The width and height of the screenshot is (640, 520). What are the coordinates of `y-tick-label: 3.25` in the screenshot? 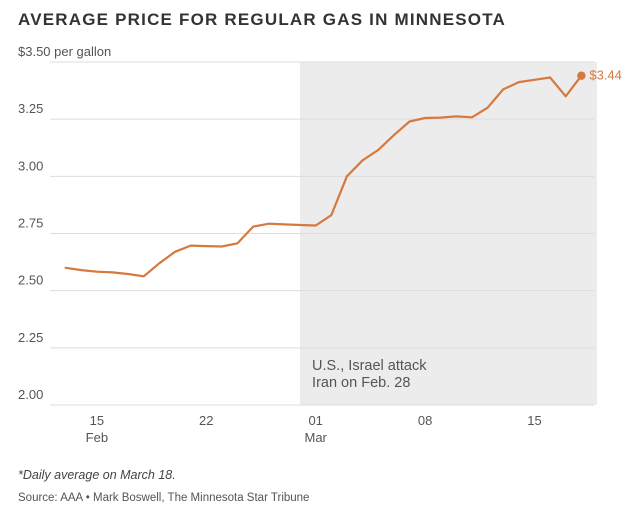 It's located at (30, 108).